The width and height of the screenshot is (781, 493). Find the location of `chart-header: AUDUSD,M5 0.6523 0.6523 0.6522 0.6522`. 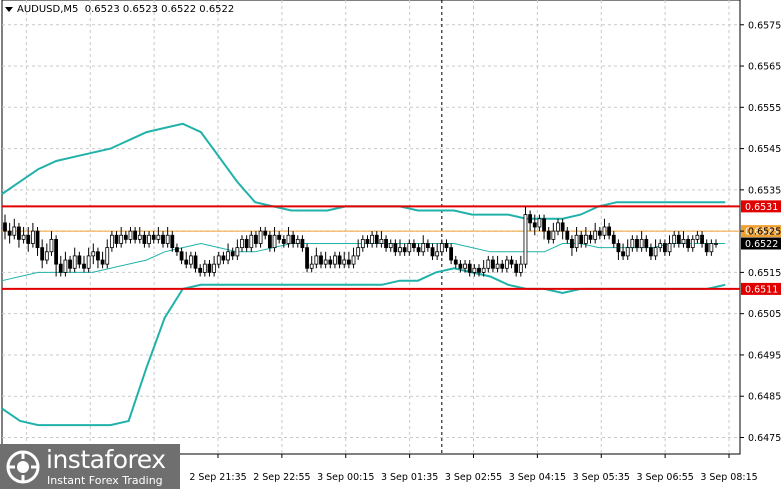

chart-header: AUDUSD,M5 0.6523 0.6523 0.6522 0.6522 is located at coordinates (119, 9).